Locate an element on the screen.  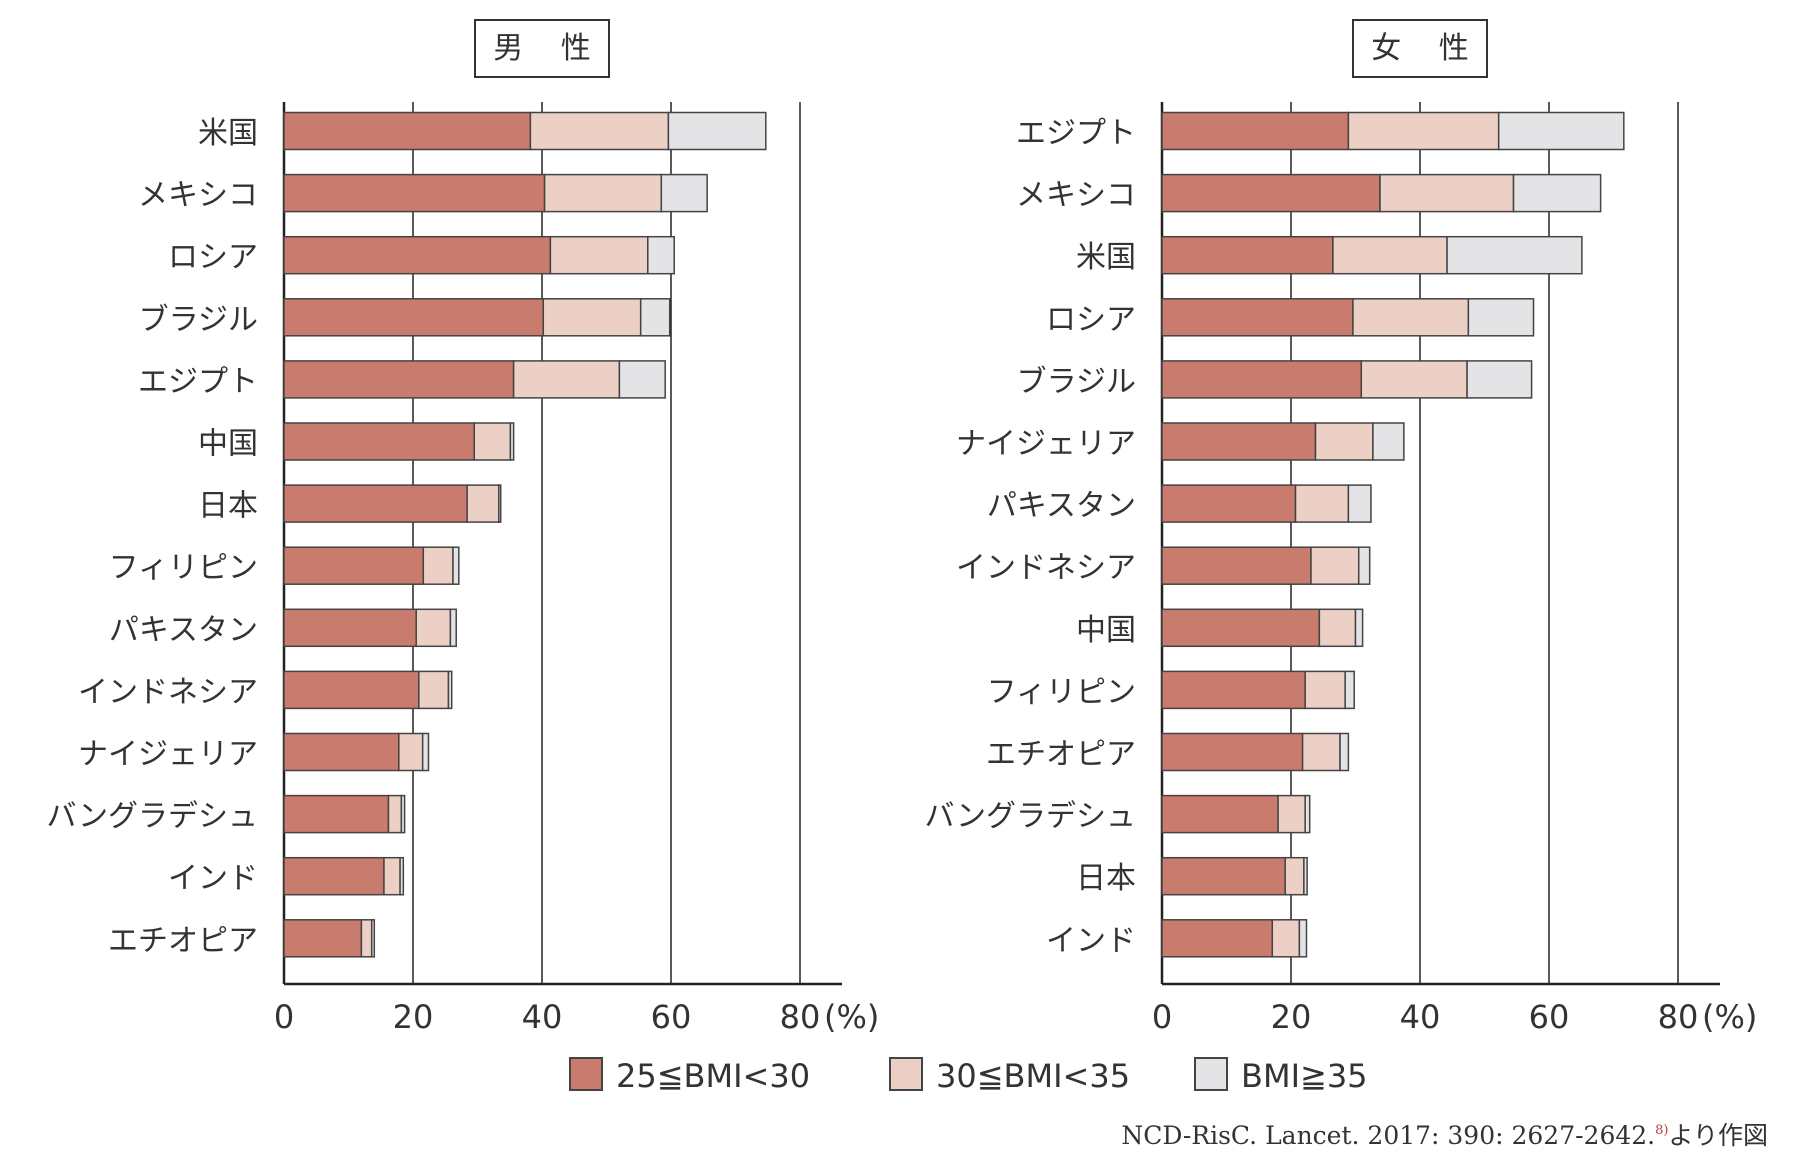
x-tick-label: 40 is located at coordinates (1420, 1017).